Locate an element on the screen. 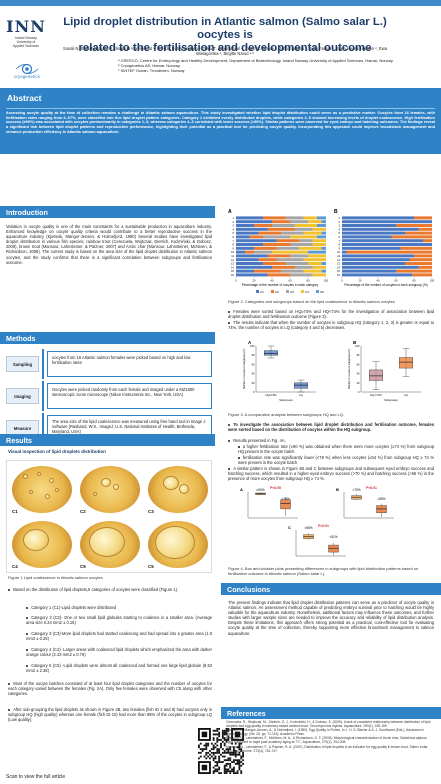 This screenshot has height=784, width=441. conclusions-heading: Conclusions is located at coordinates (331, 589).